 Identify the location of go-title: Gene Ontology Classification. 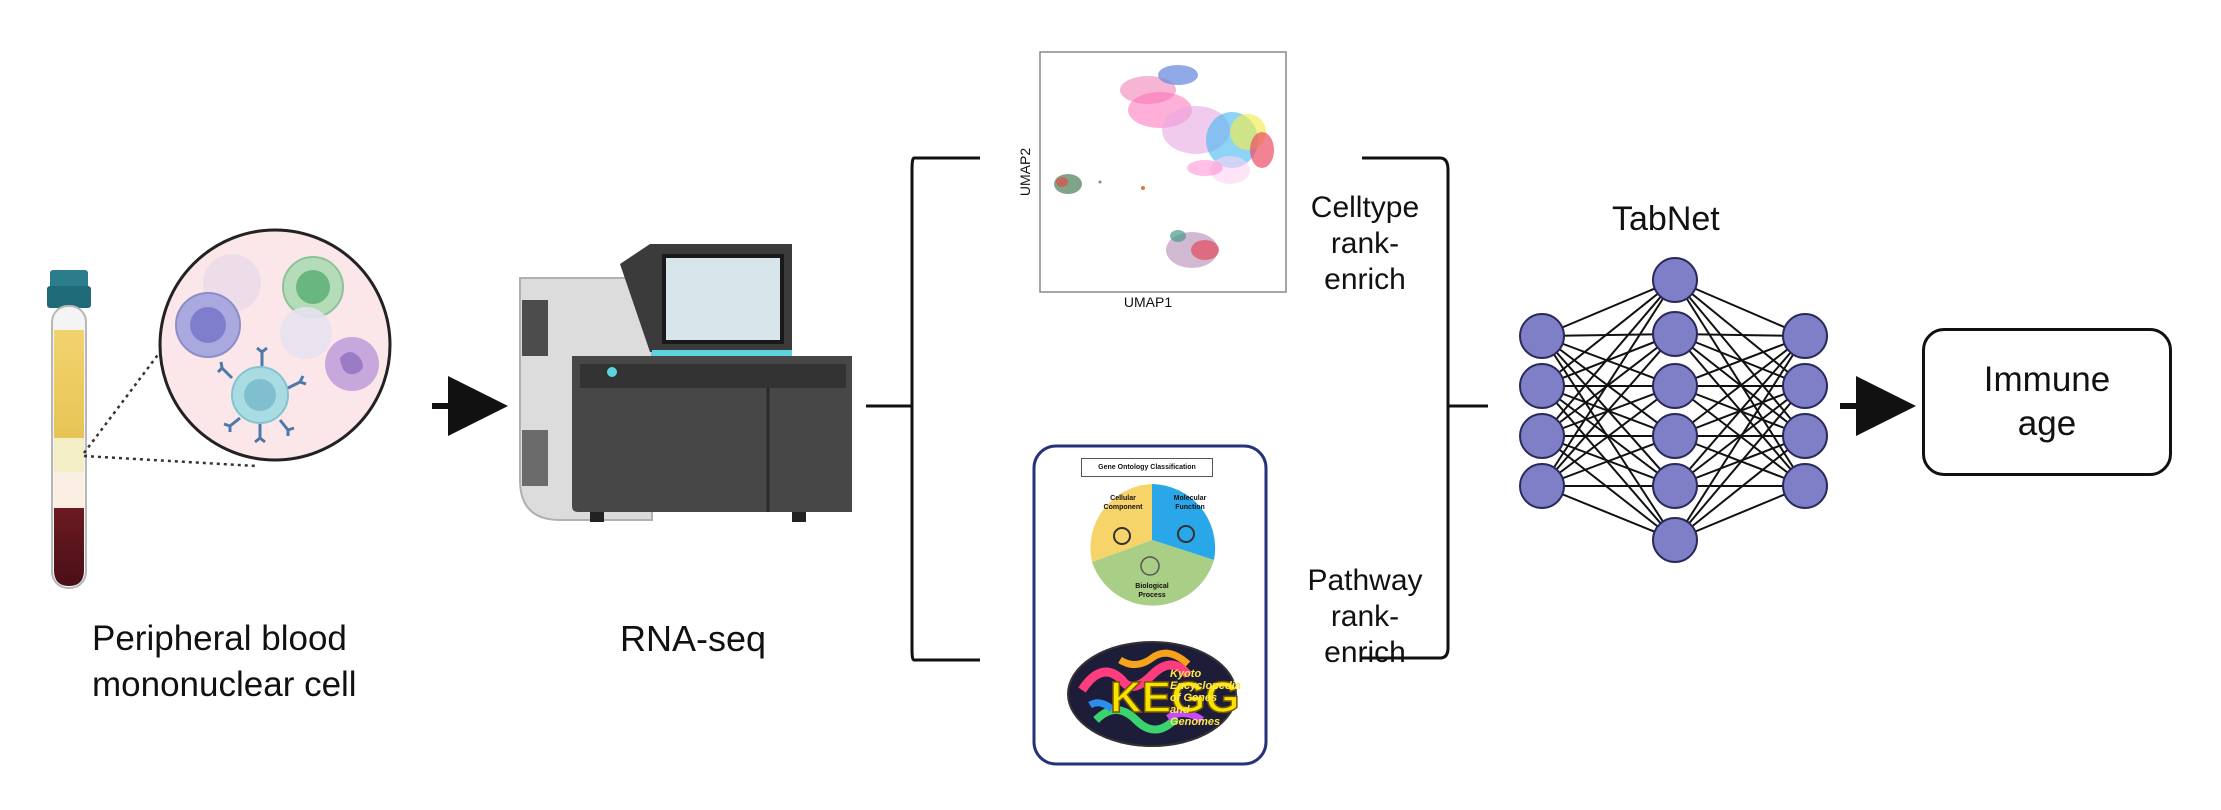
(1147, 467).